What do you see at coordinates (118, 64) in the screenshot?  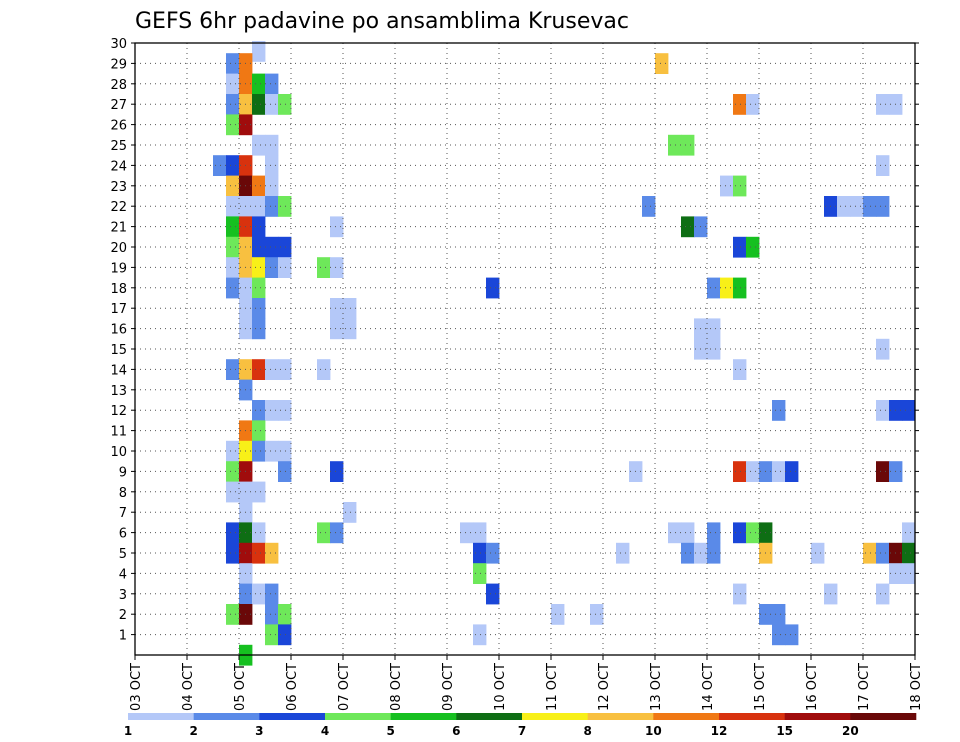 I see `y-tick-label: 29` at bounding box center [118, 64].